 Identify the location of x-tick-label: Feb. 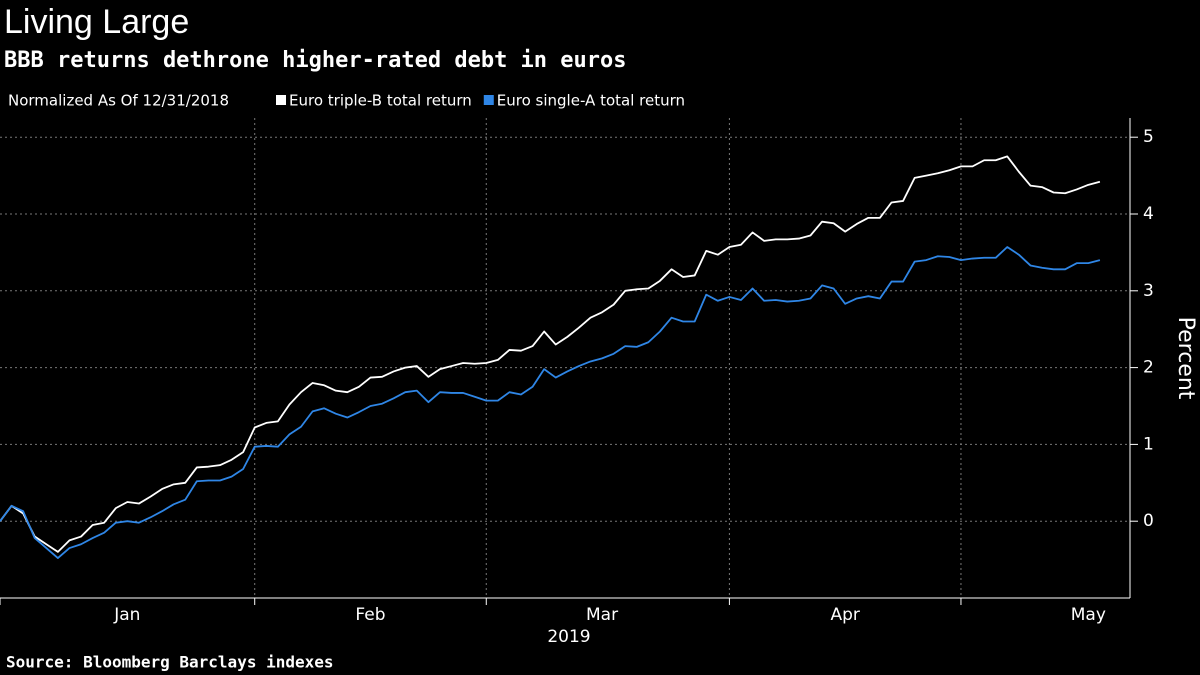
(370, 615).